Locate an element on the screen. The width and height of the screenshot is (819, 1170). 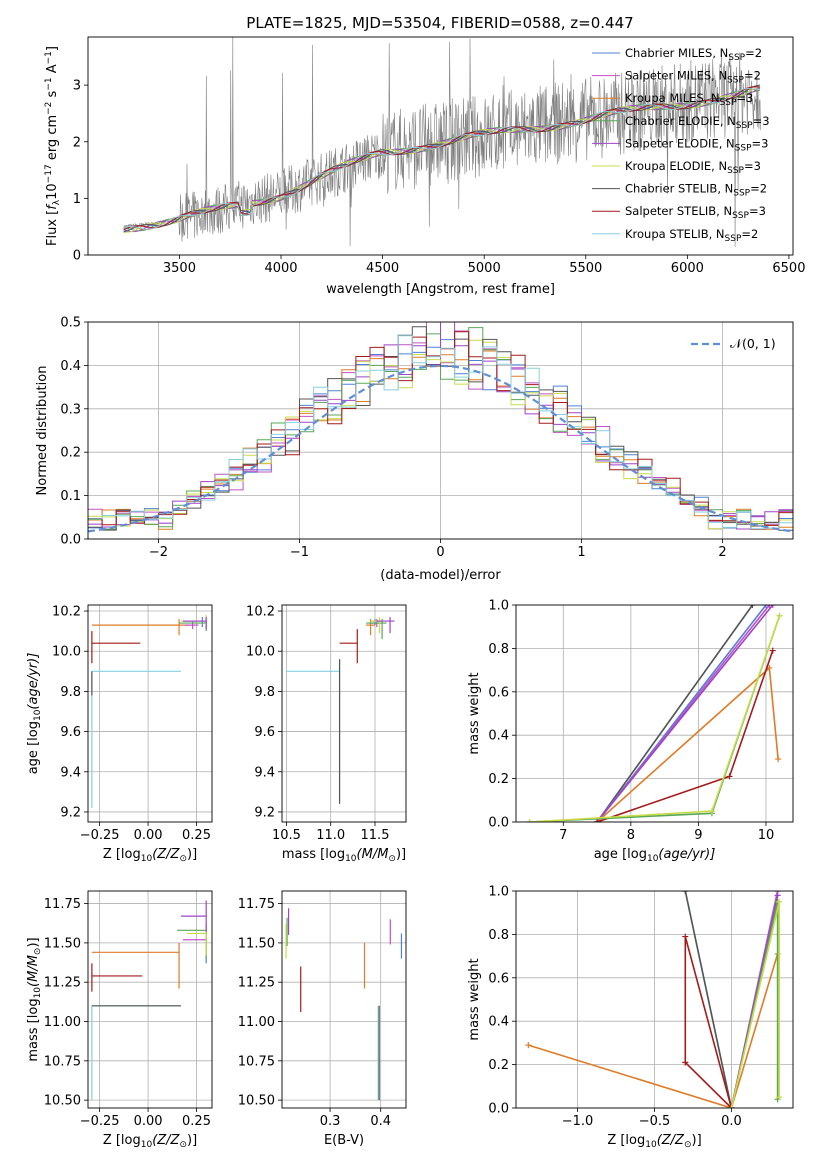
errorbar-point-salp_elodie is located at coordinates (194, 623).